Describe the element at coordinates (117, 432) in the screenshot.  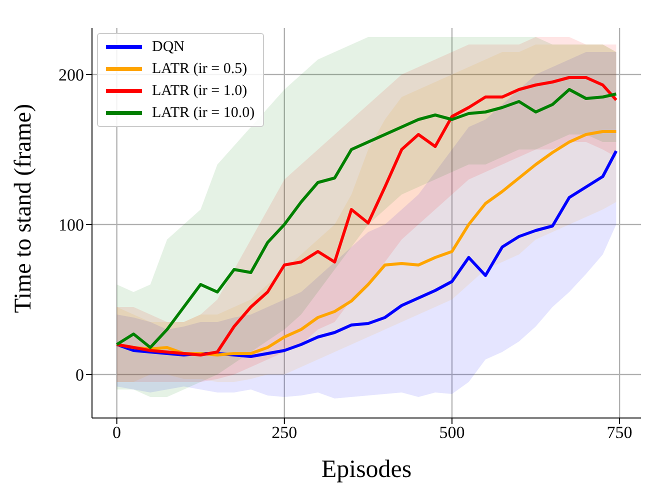
I see `x-tick-label: 0` at that location.